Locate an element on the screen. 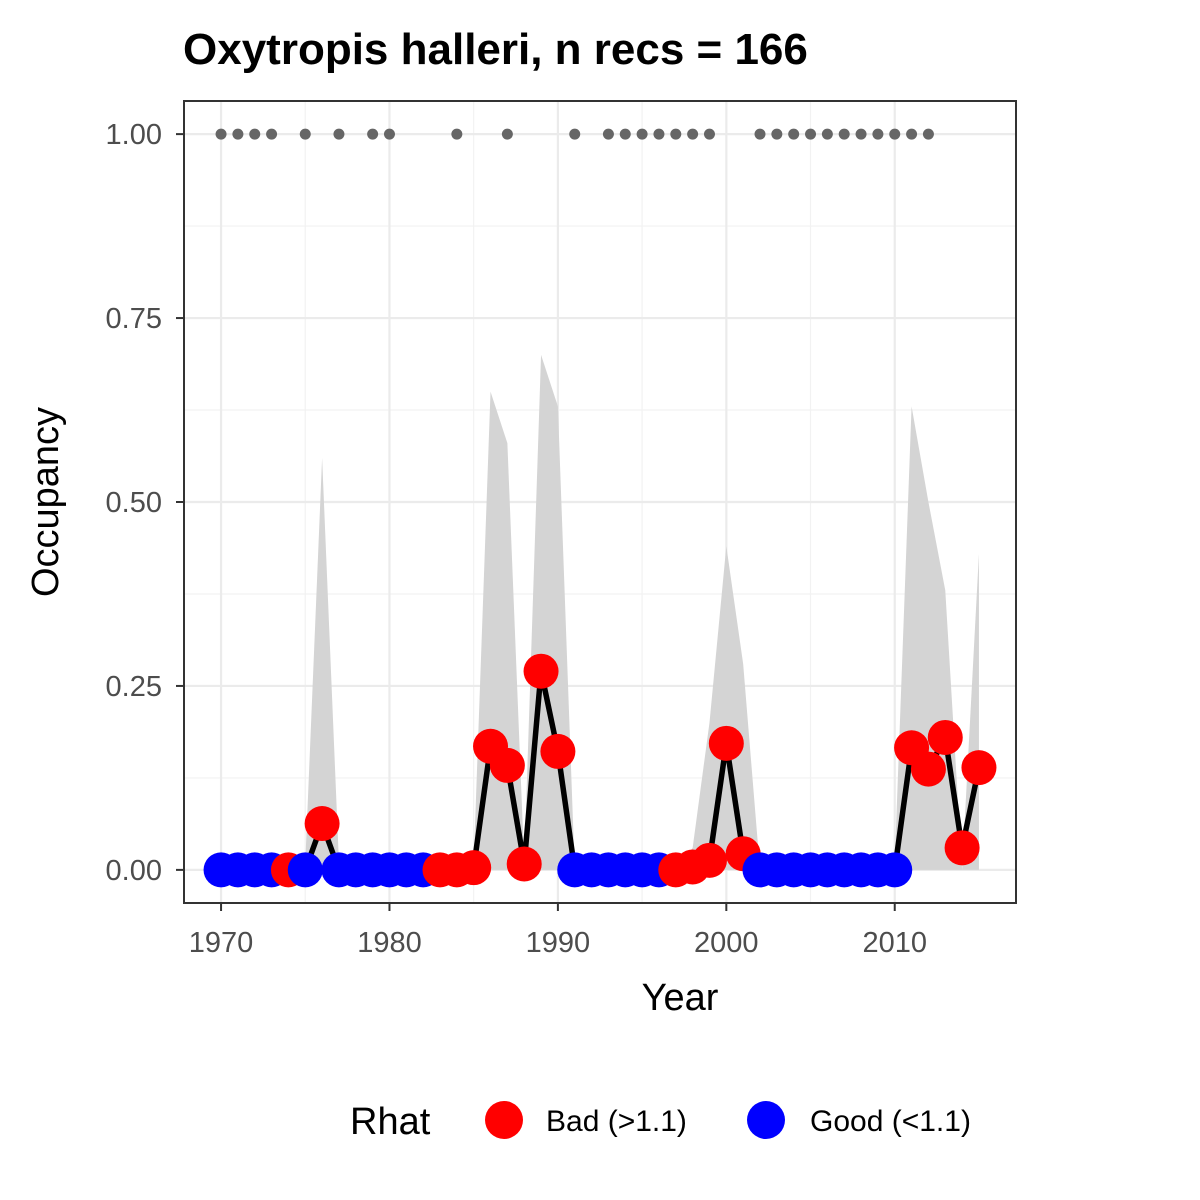  x-tick-label: 2000 is located at coordinates (726, 943).